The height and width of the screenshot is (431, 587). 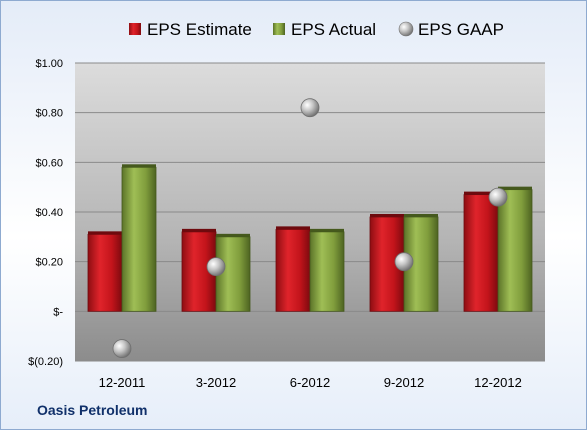 I want to click on company-name: Oasis Petroleum, so click(x=92, y=410).